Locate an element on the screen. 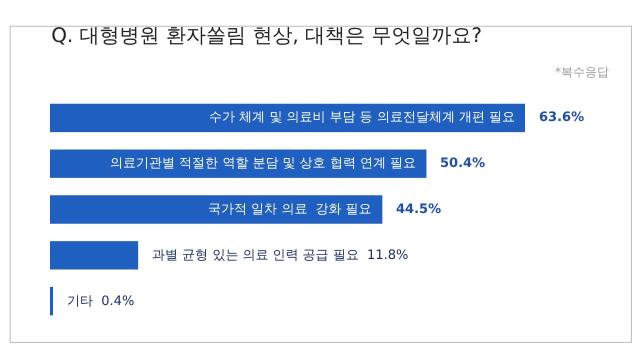  text: *복수응답 is located at coordinates (582, 72).